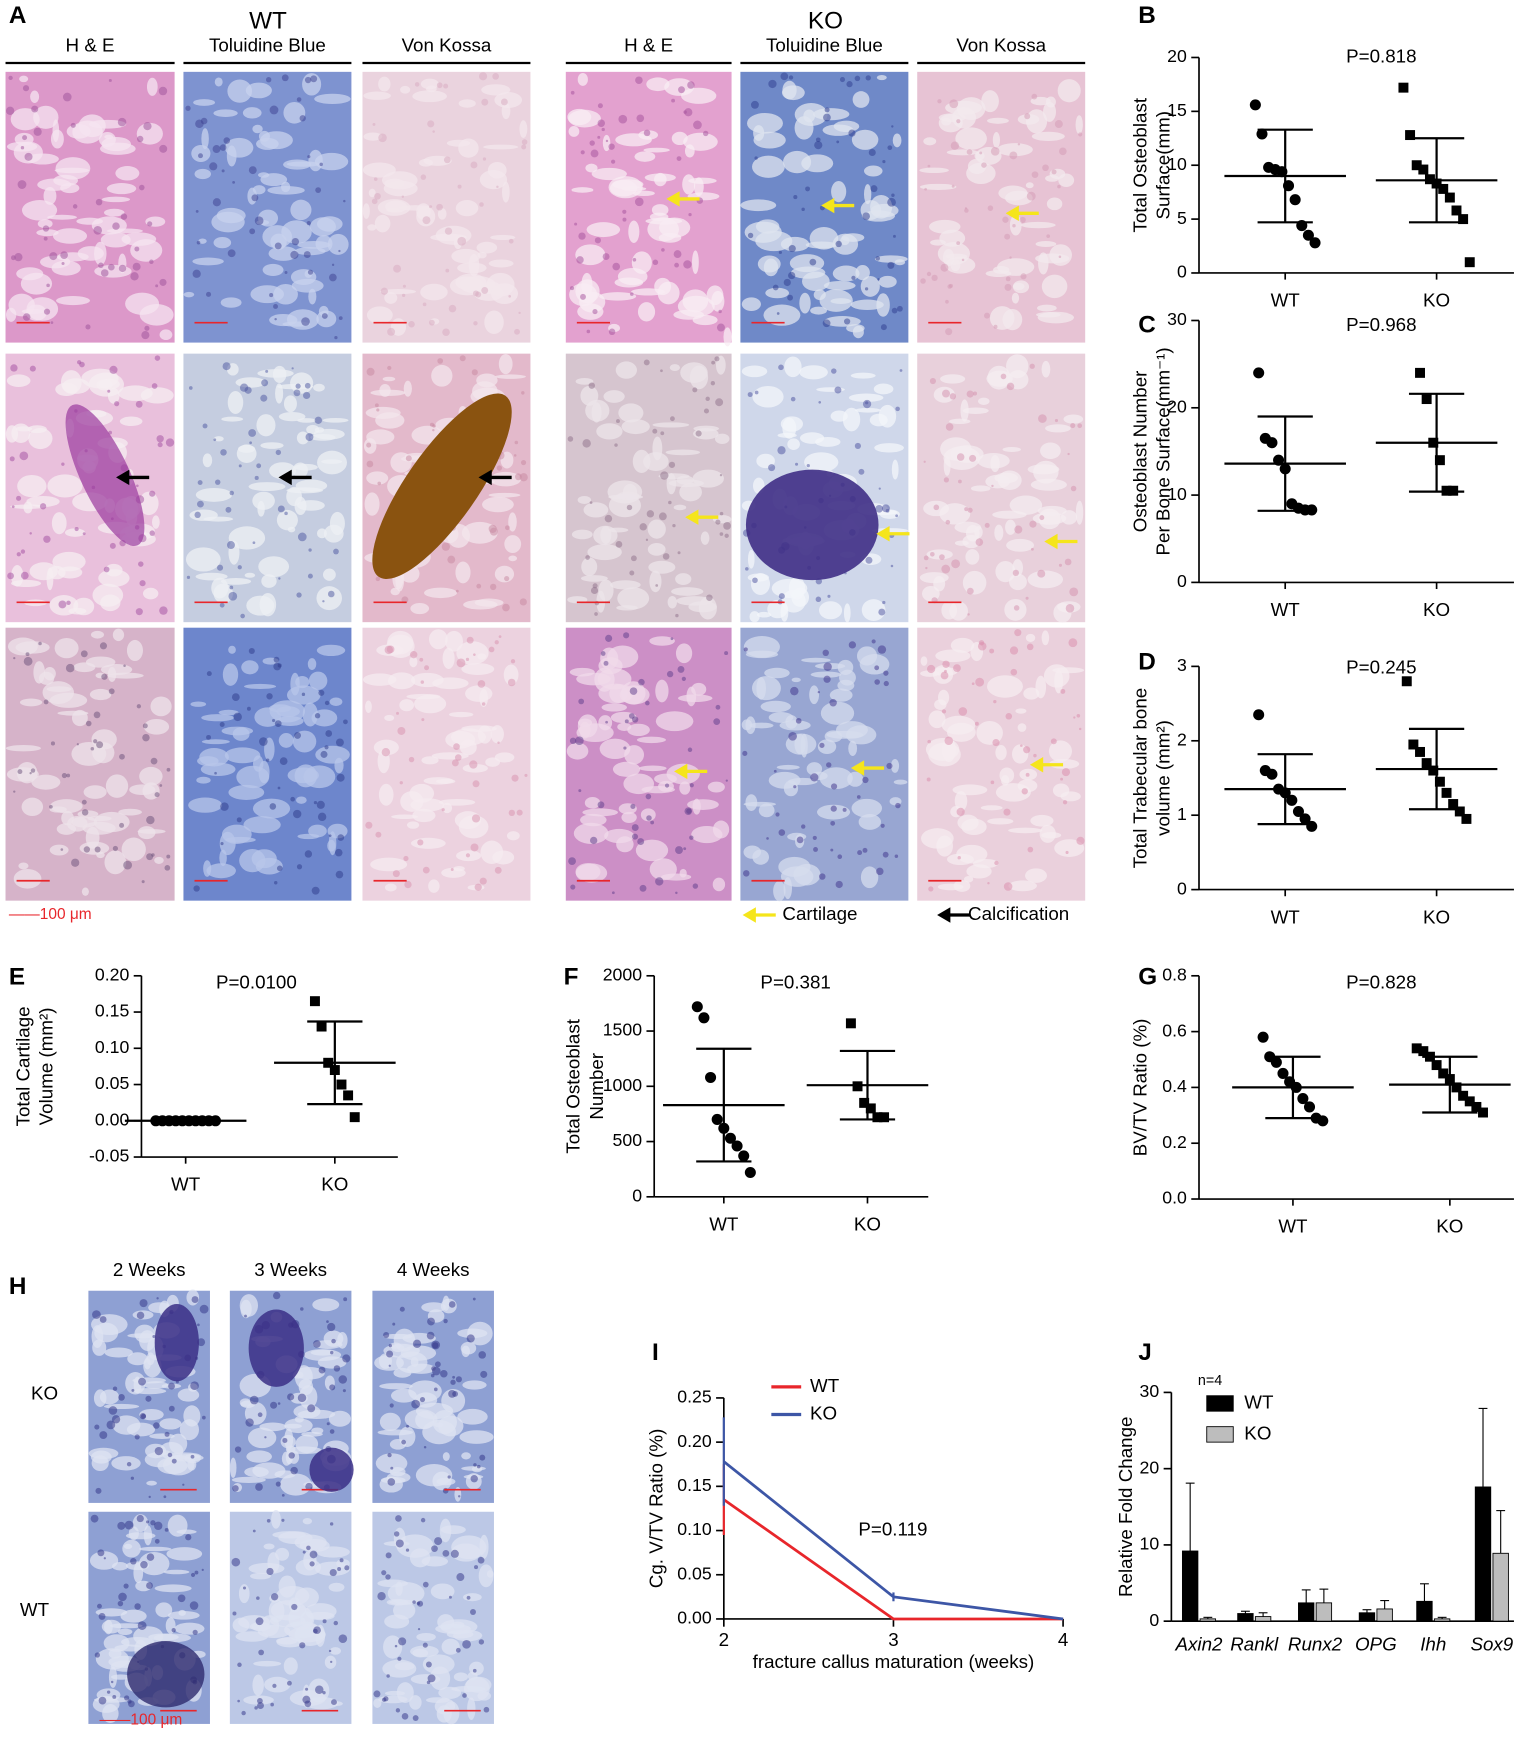 This screenshot has width=1525, height=1740. What do you see at coordinates (648, 488) in the screenshot?
I see `micrograph` at bounding box center [648, 488].